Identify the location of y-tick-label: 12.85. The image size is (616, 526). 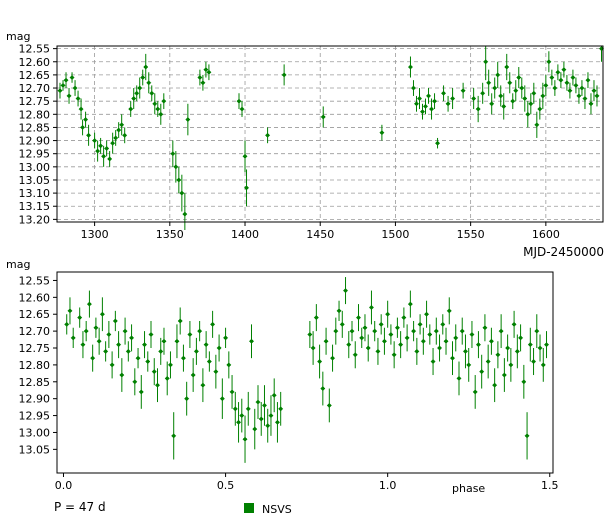
(35, 382).